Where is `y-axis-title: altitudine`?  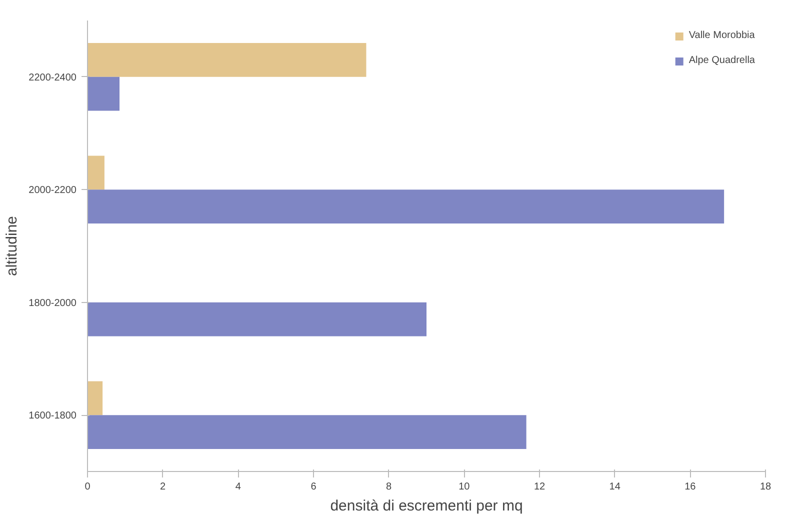 y-axis-title: altitudine is located at coordinates (12, 246).